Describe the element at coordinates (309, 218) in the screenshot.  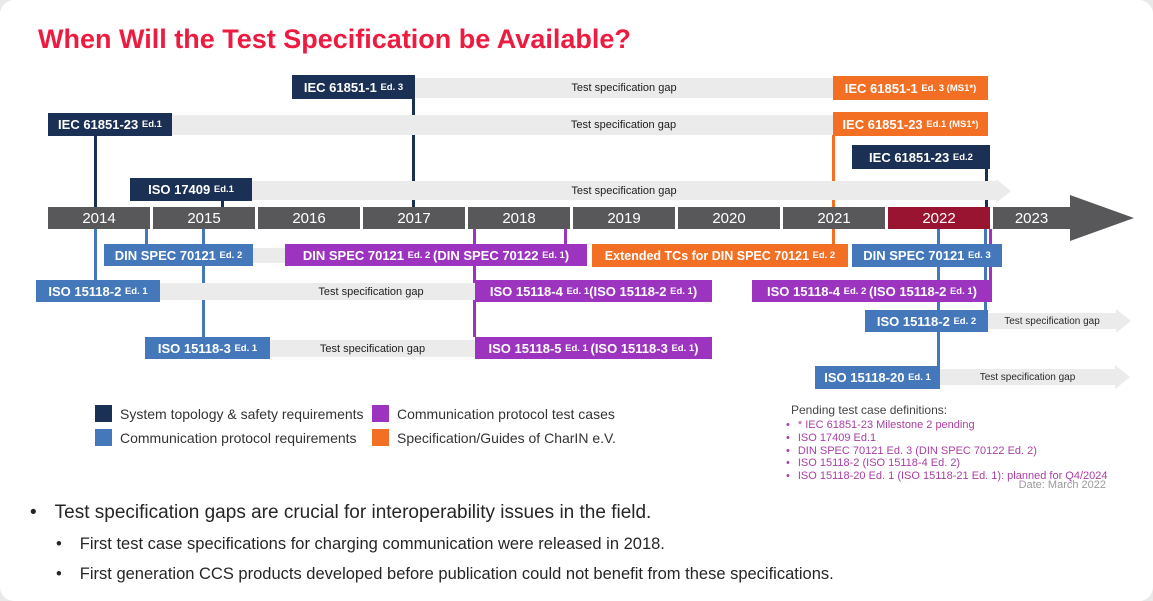
I see `year-2016: 2016` at that location.